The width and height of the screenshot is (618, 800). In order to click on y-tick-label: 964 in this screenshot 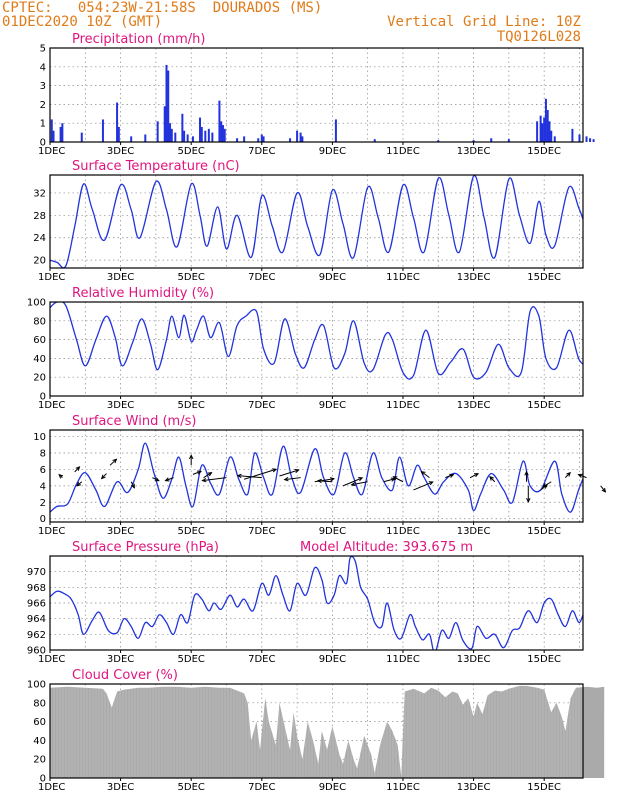, I will do `click(36, 619)`.